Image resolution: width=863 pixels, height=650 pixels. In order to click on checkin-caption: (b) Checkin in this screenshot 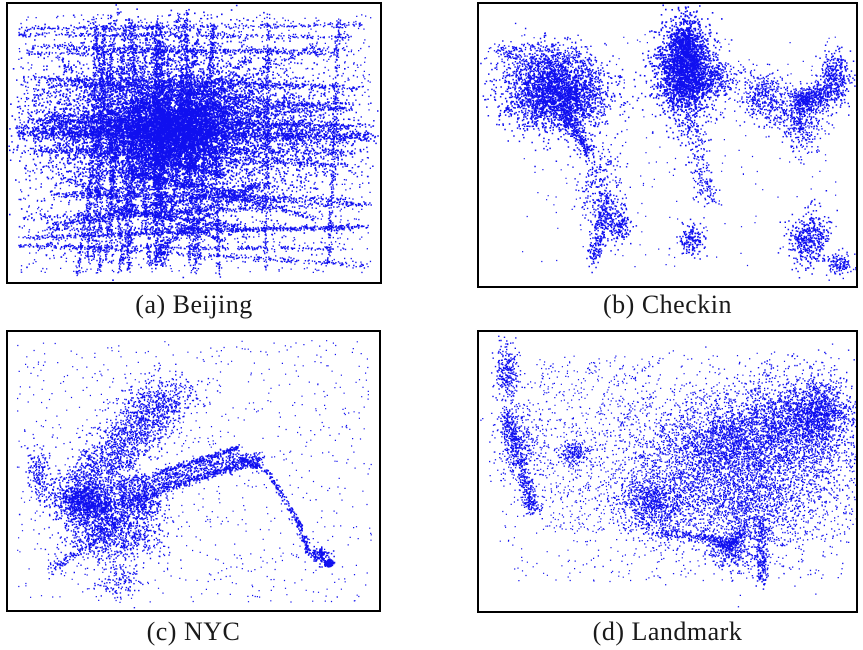, I will do `click(667, 304)`.